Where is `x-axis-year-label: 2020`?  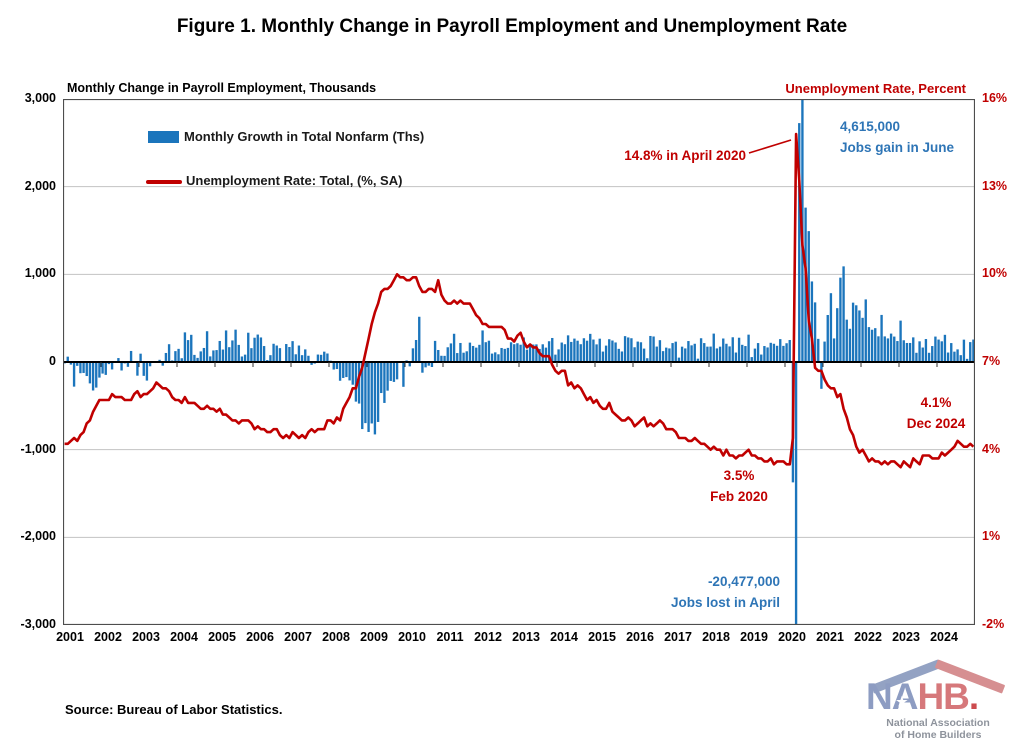 x-axis-year-label: 2020 is located at coordinates (792, 637).